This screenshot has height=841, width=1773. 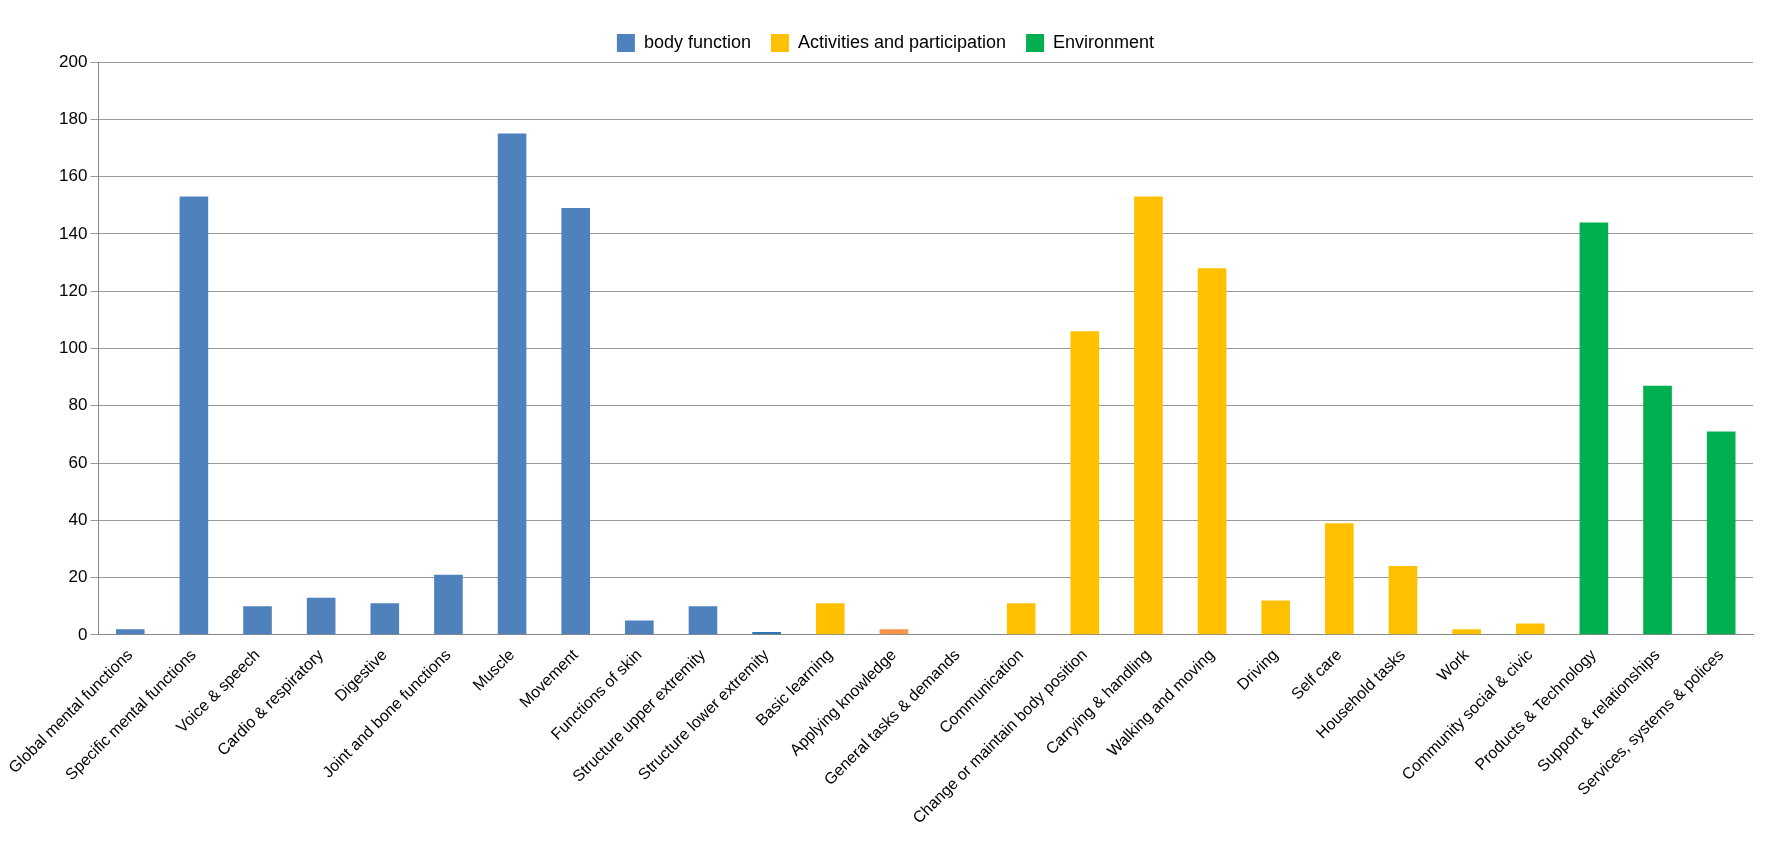 What do you see at coordinates (78, 405) in the screenshot?
I see `y-tick-label: 80` at bounding box center [78, 405].